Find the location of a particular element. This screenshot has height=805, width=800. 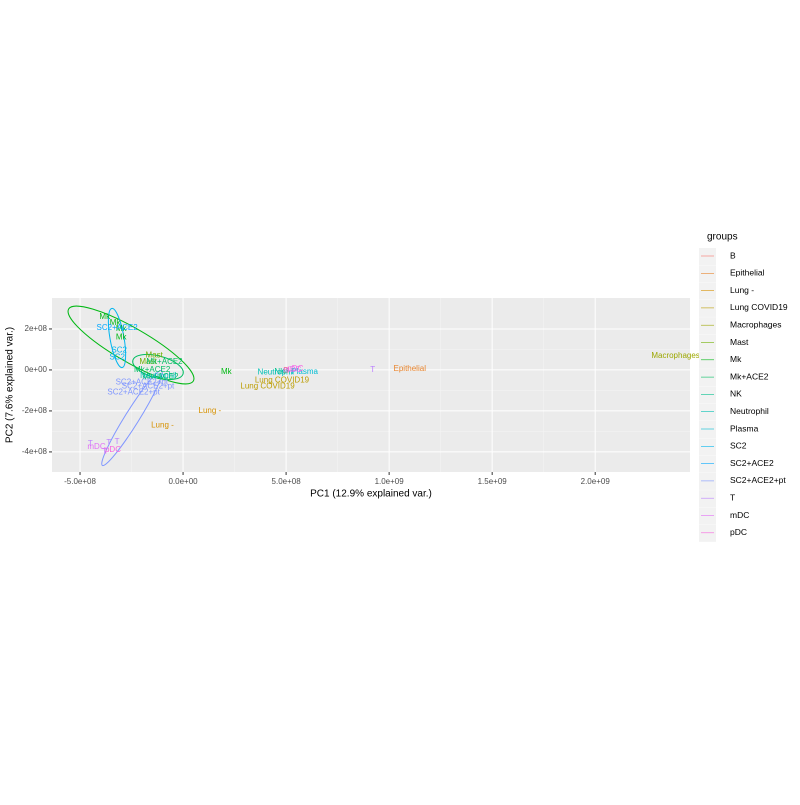

legend-label: Neutrophil is located at coordinates (749, 411).